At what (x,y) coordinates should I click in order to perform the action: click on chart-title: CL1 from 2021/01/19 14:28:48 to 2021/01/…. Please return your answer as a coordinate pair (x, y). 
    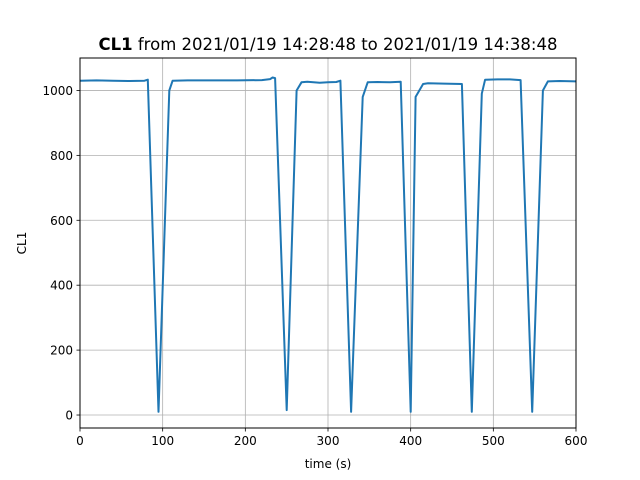
    Looking at the image, I should click on (328, 44).